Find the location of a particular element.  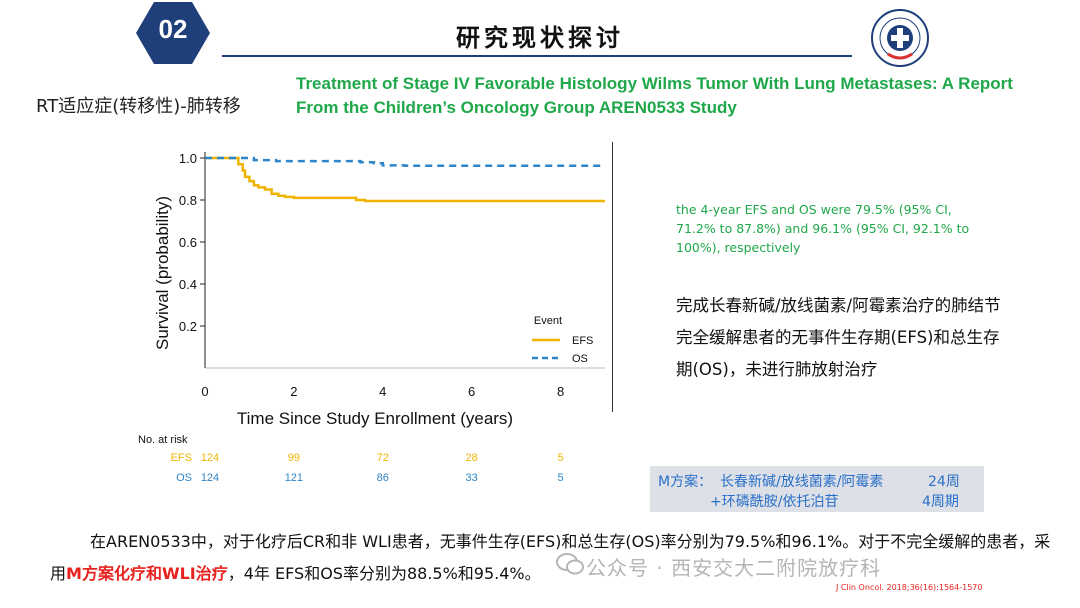

section-number: 02 is located at coordinates (173, 29).